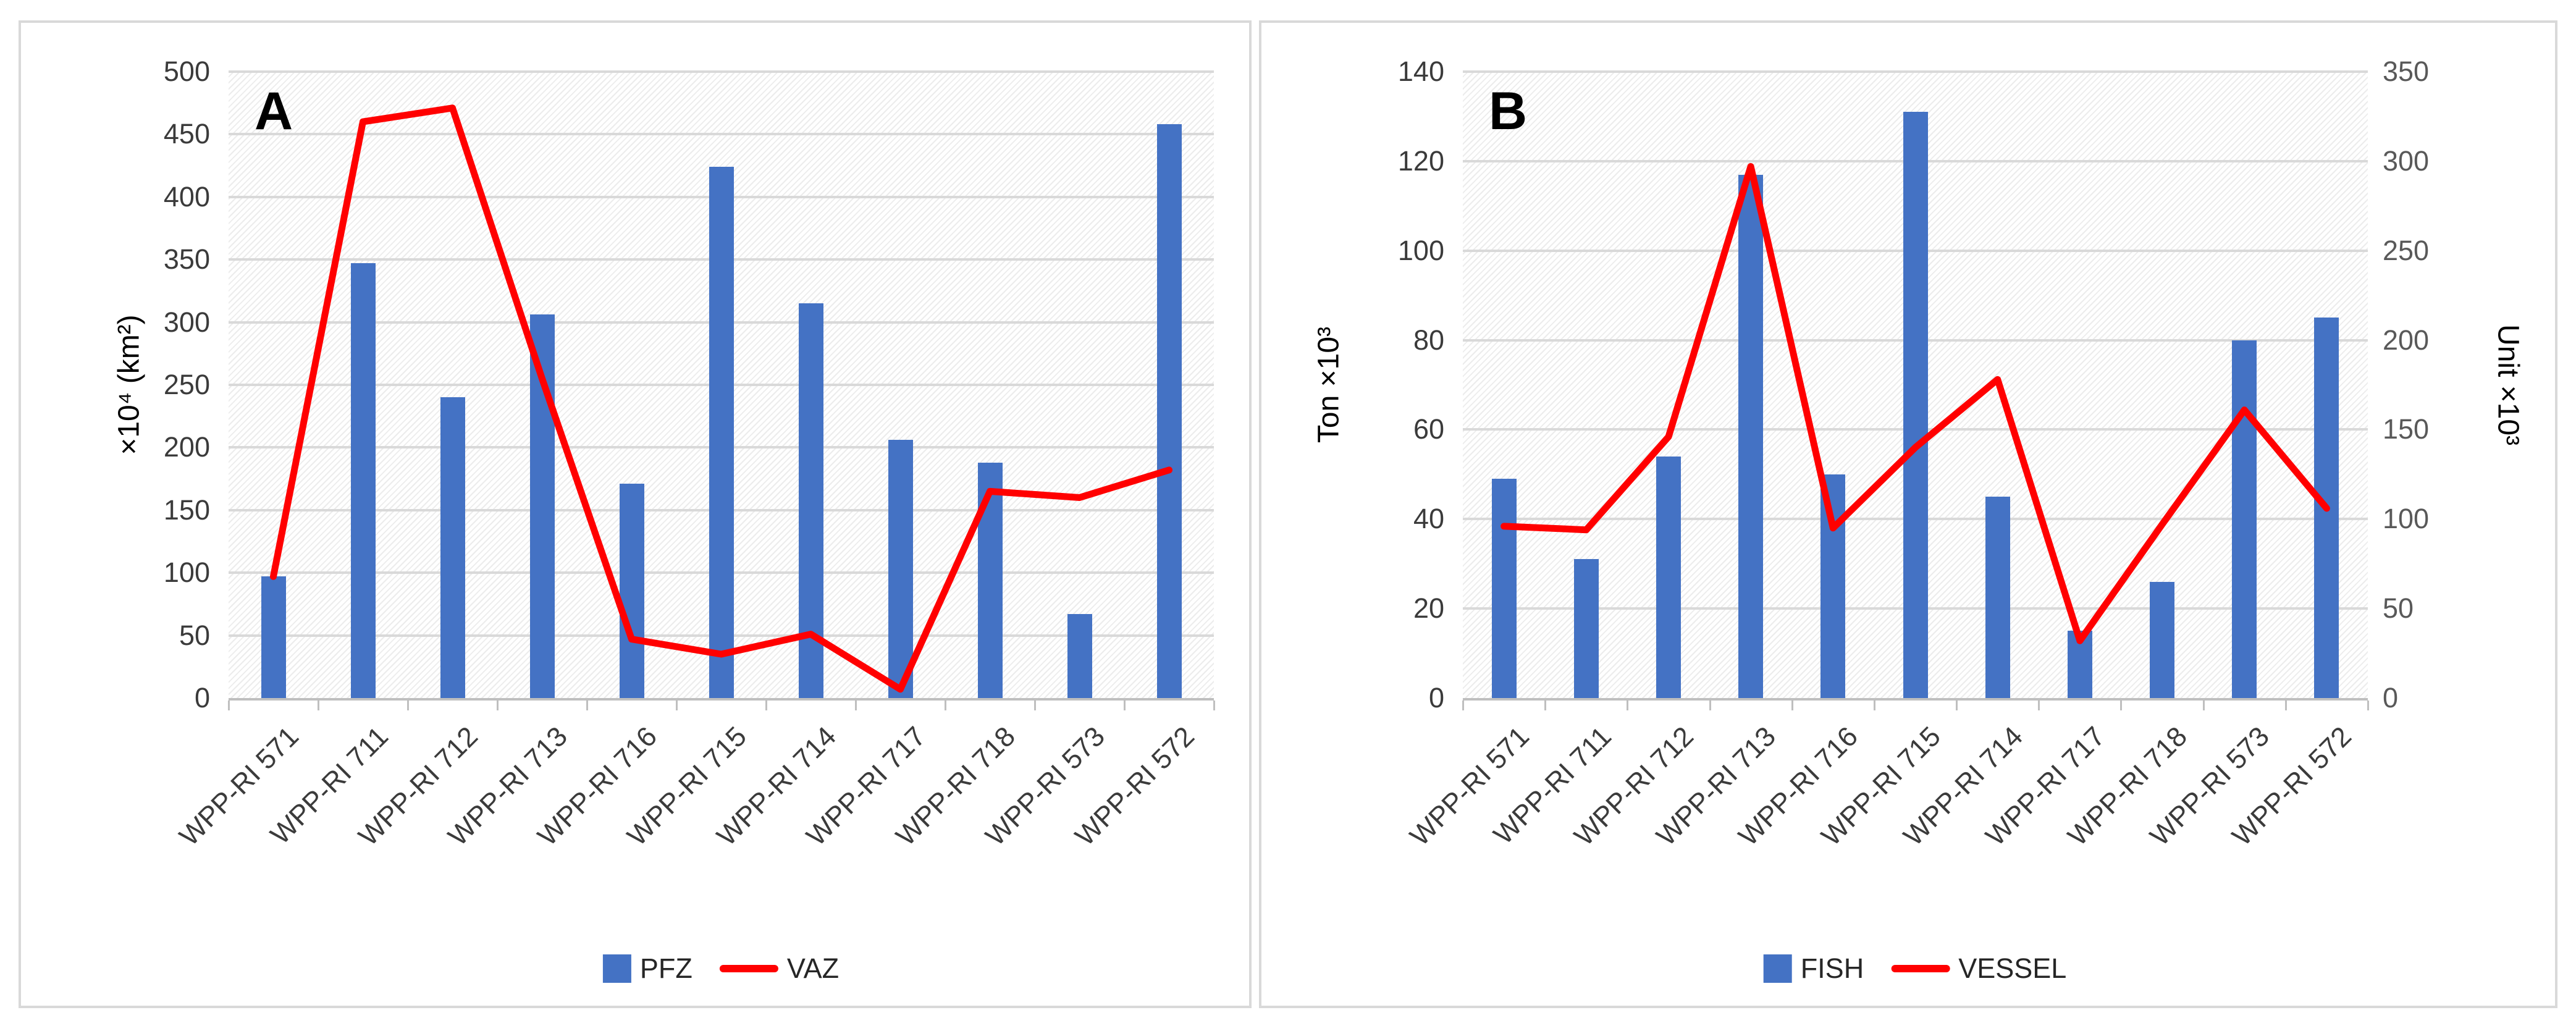 The width and height of the screenshot is (2576, 1031). I want to click on y-tick-label-250: 250, so click(186, 384).